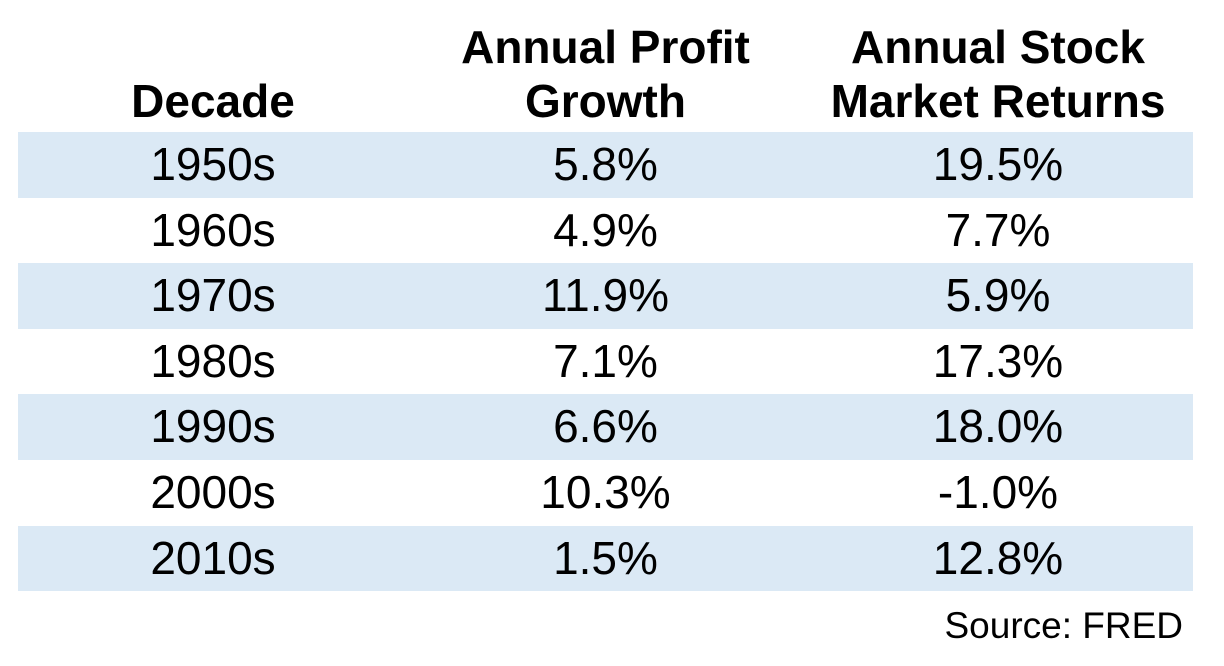  What do you see at coordinates (998, 101) in the screenshot?
I see `header-line-2: Market Returns` at bounding box center [998, 101].